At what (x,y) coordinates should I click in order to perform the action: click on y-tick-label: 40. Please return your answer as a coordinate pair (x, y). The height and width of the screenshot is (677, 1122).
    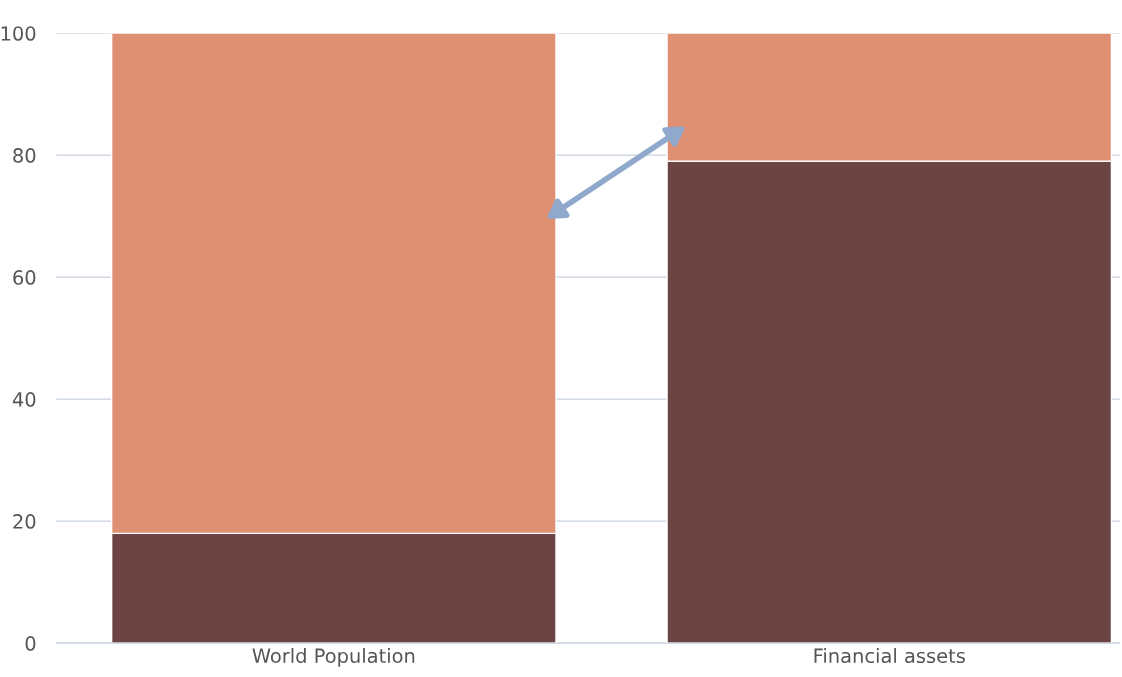
    Looking at the image, I should click on (24, 399).